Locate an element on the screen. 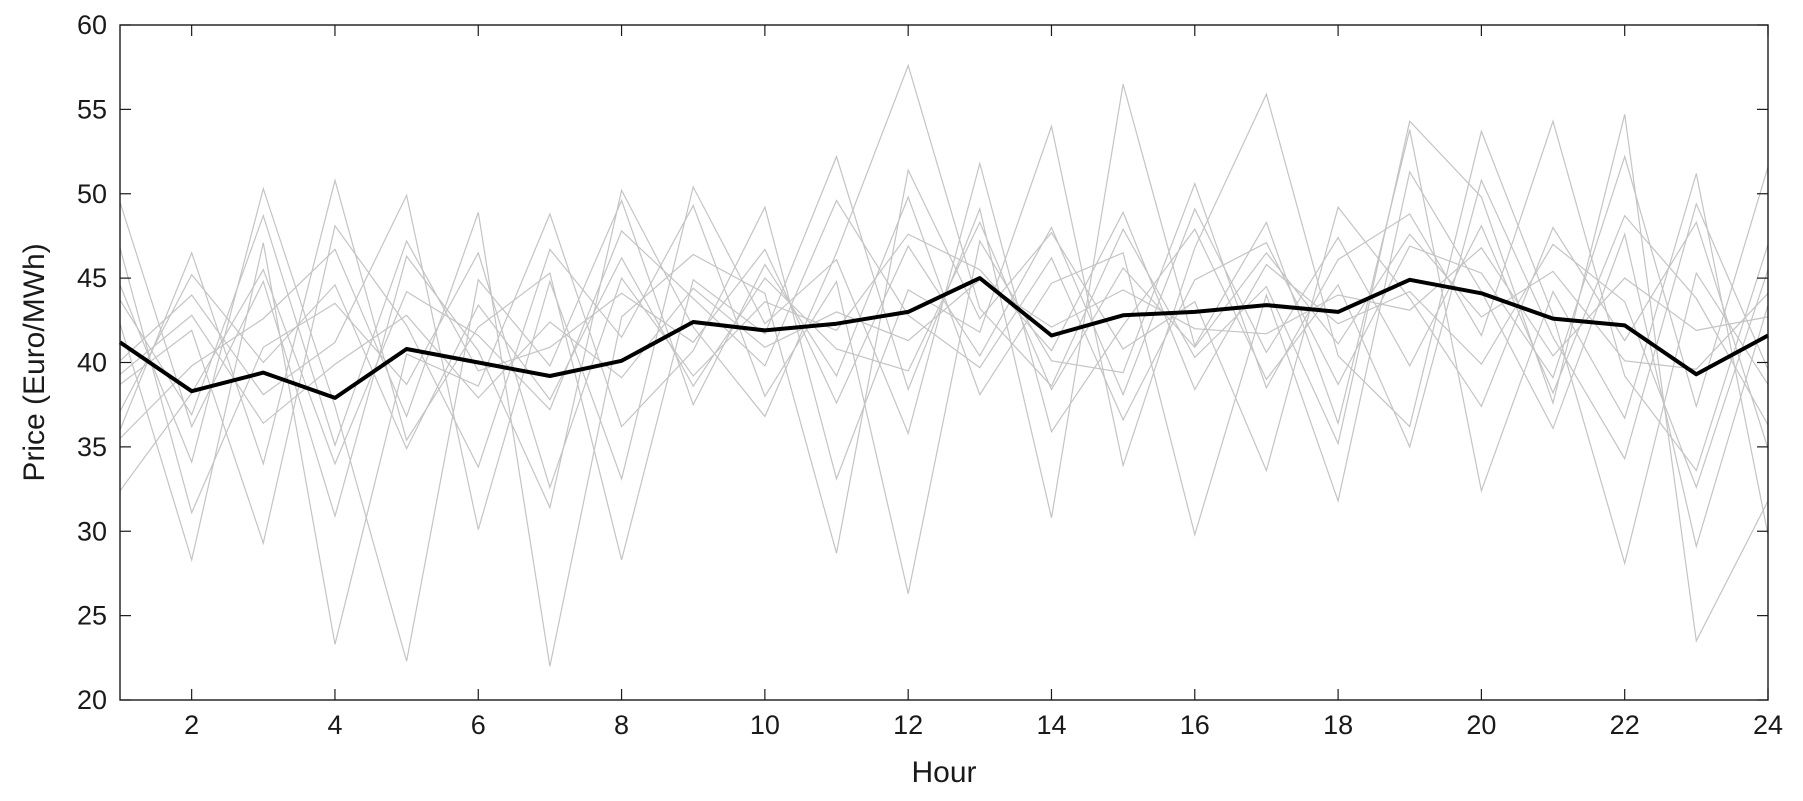 Image resolution: width=1803 pixels, height=801 pixels. x-tick-label: 2 is located at coordinates (191, 725).